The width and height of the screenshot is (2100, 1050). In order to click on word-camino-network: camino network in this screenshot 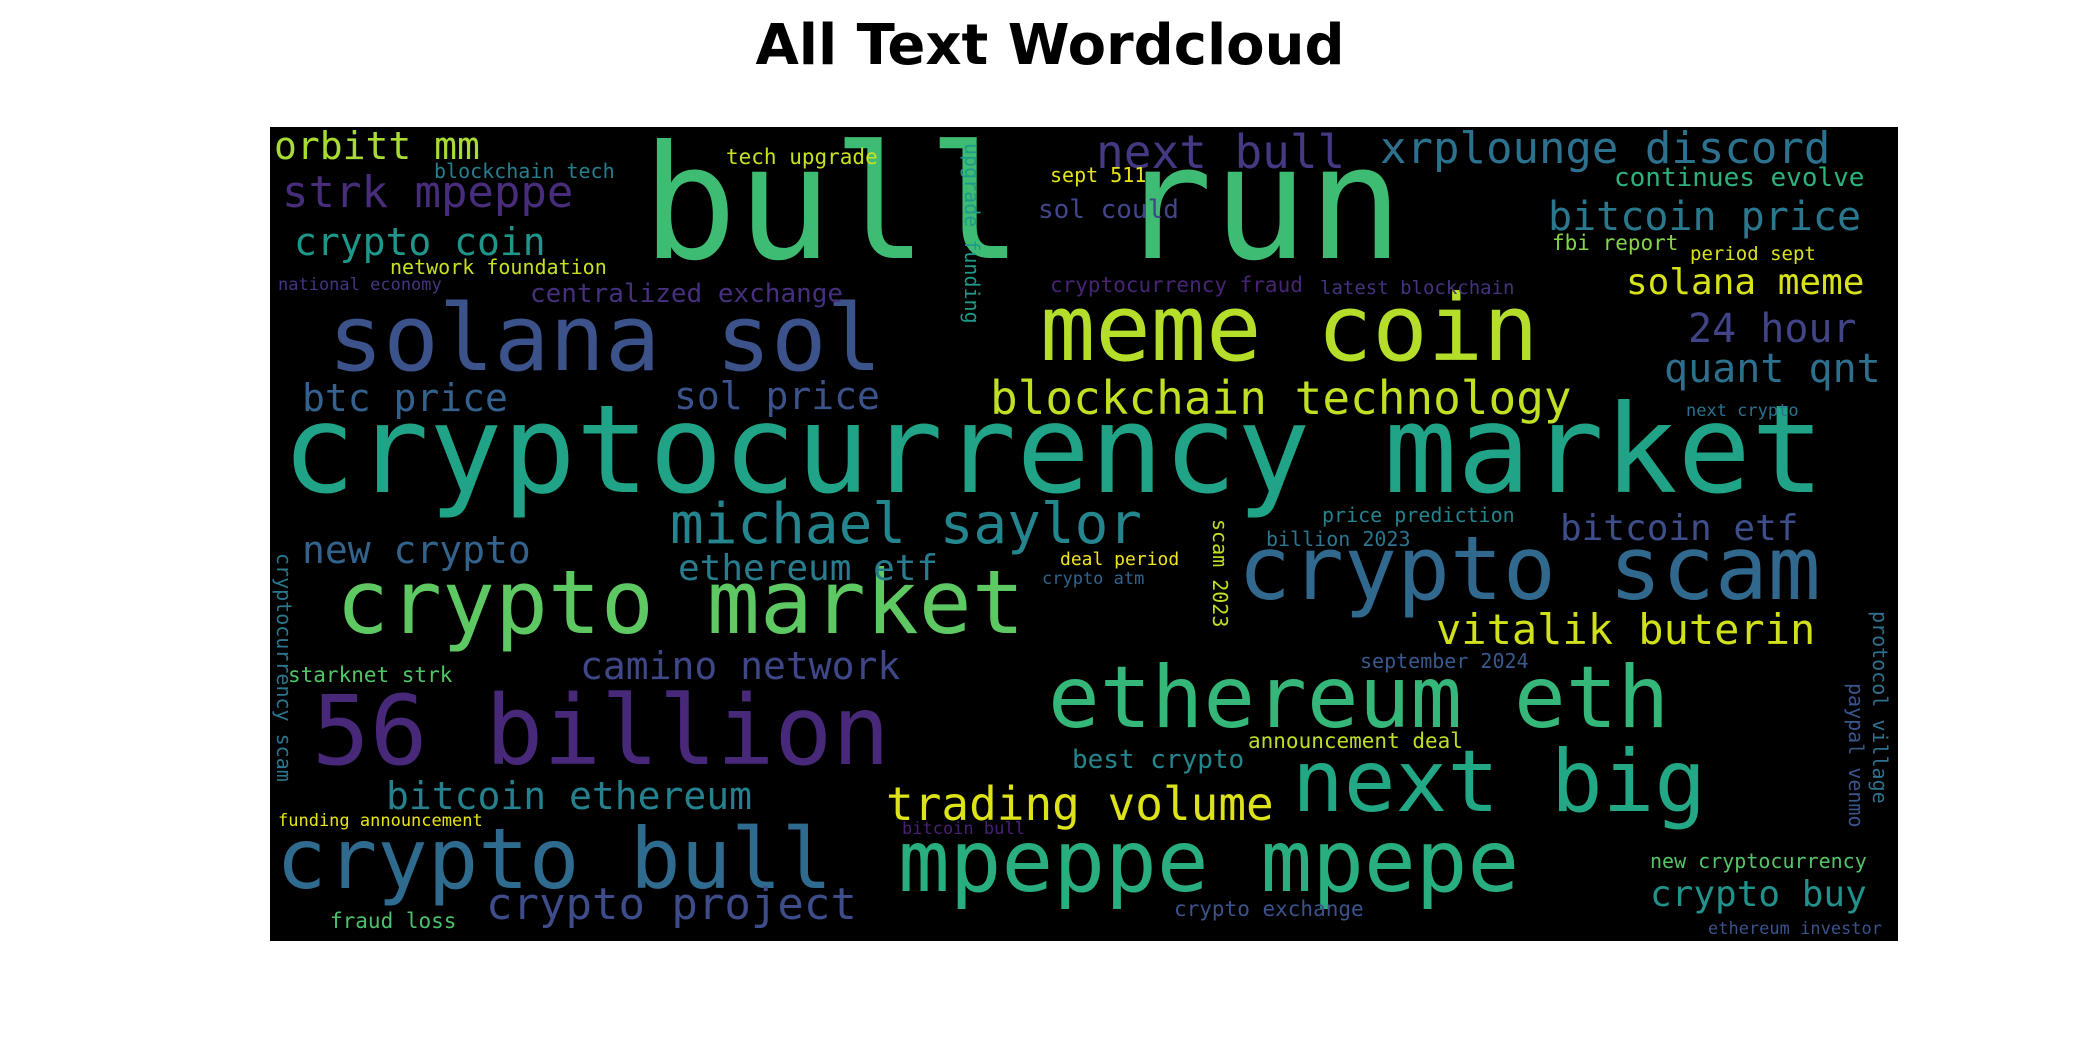, I will do `click(740, 666)`.